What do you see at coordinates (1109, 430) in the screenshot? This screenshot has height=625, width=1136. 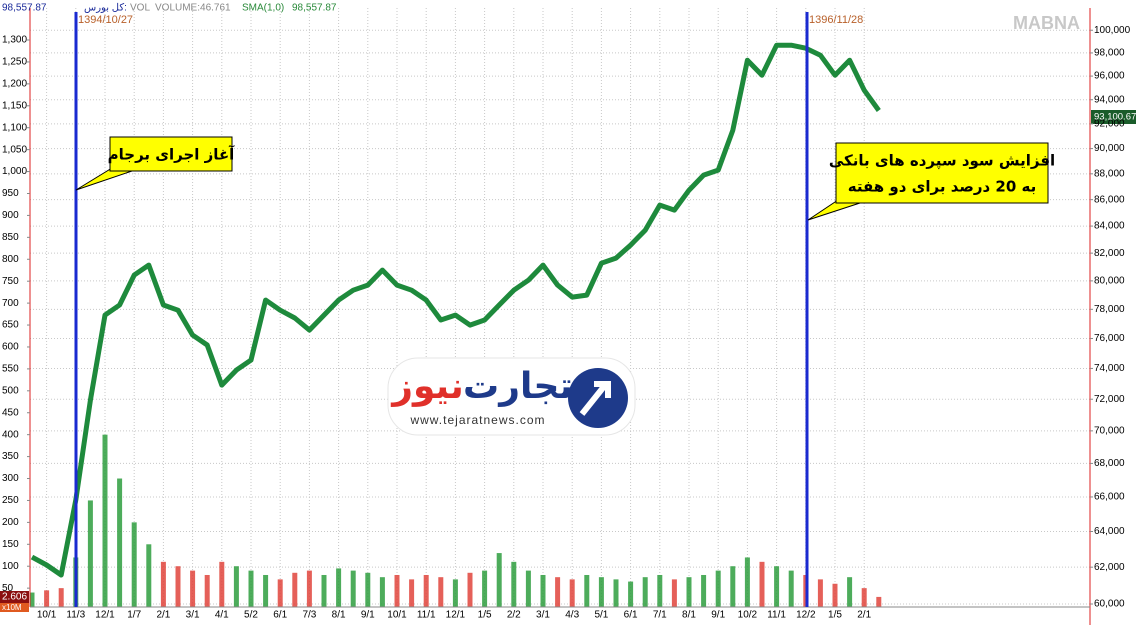 I see `y2-tick-label: 70,000` at bounding box center [1109, 430].